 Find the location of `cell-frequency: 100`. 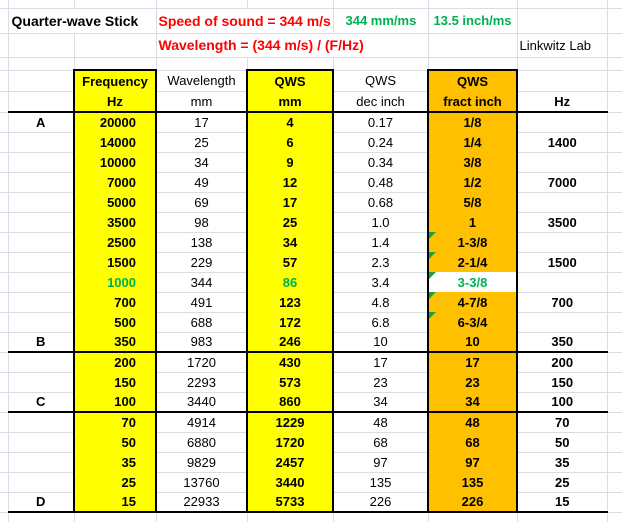

cell-frequency: 100 is located at coordinates (115, 402).